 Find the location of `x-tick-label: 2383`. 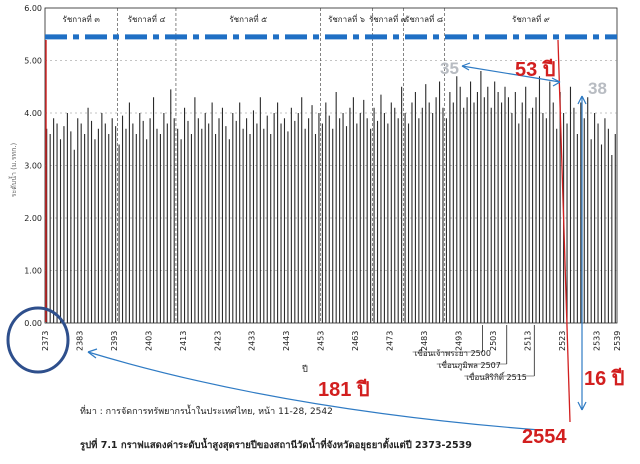

x-tick-label: 2383 is located at coordinates (79, 341).